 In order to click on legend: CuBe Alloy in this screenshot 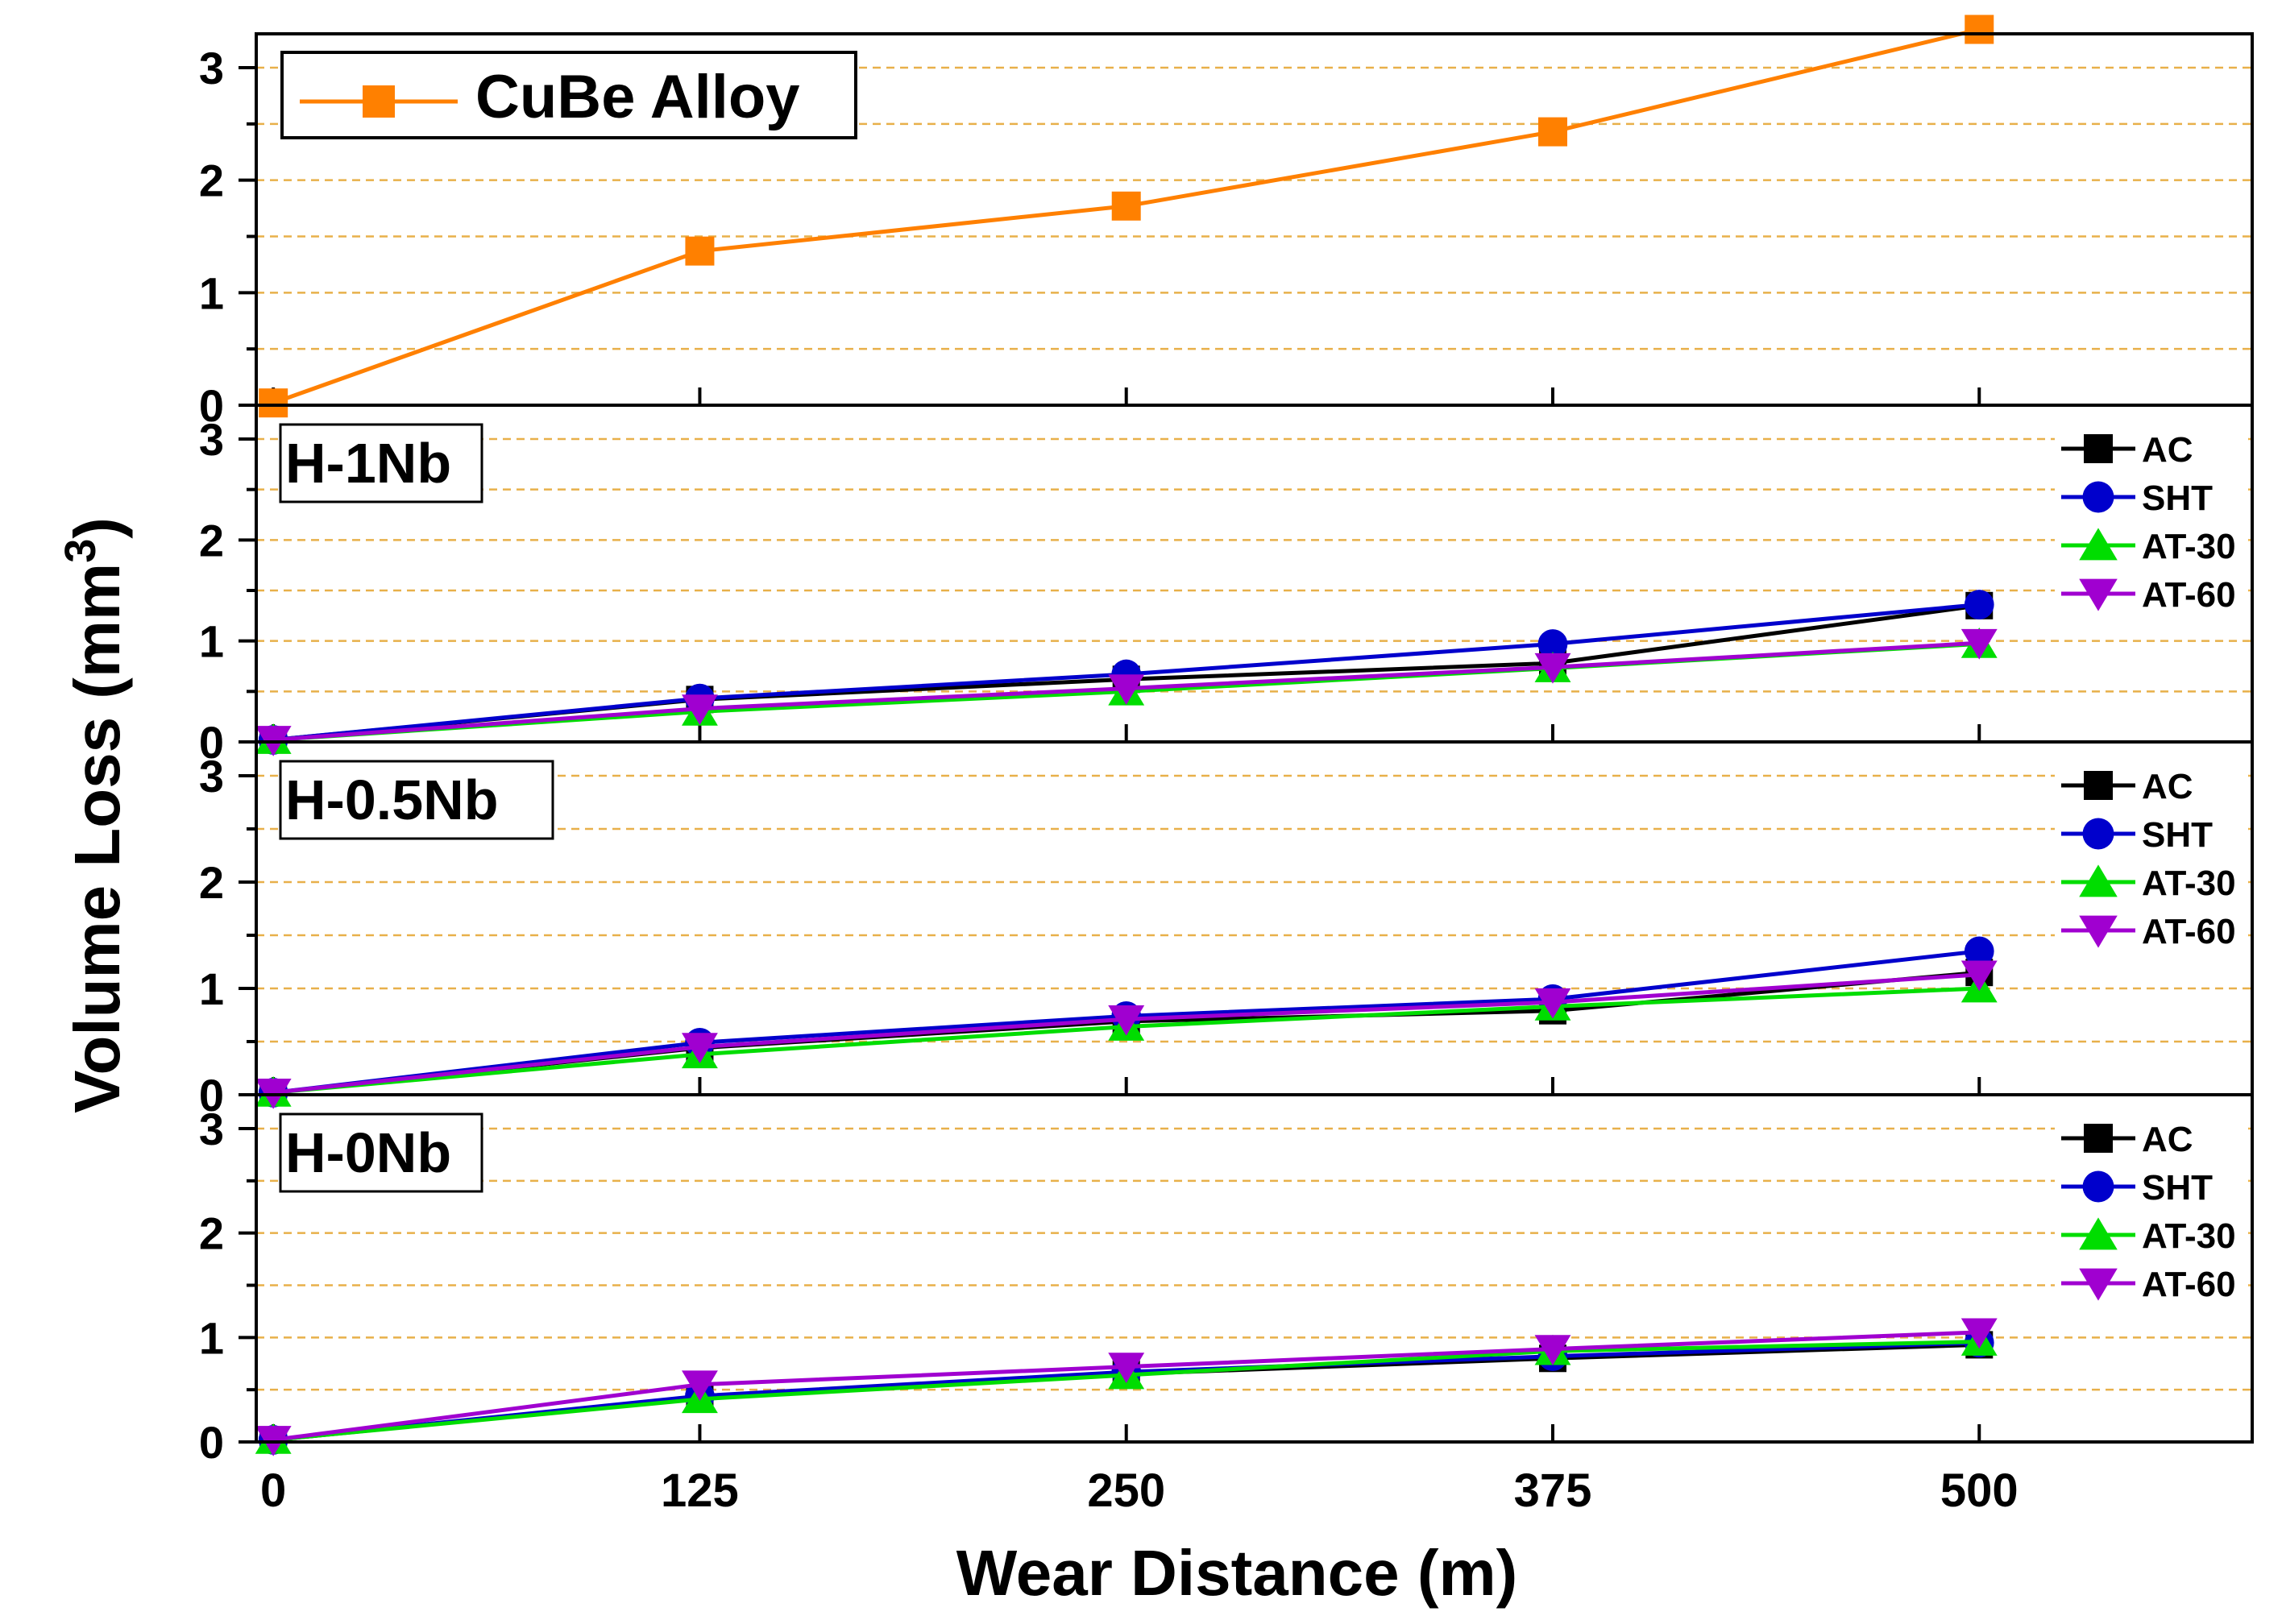, I will do `click(568, 95)`.